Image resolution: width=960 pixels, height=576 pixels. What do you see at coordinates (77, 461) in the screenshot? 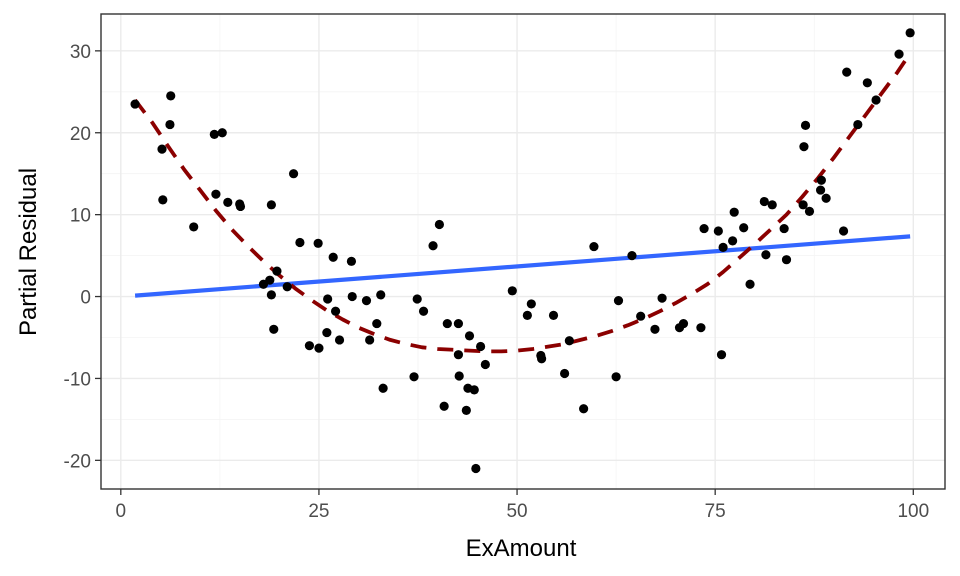
I see `y-tick-label: -20` at bounding box center [77, 461].